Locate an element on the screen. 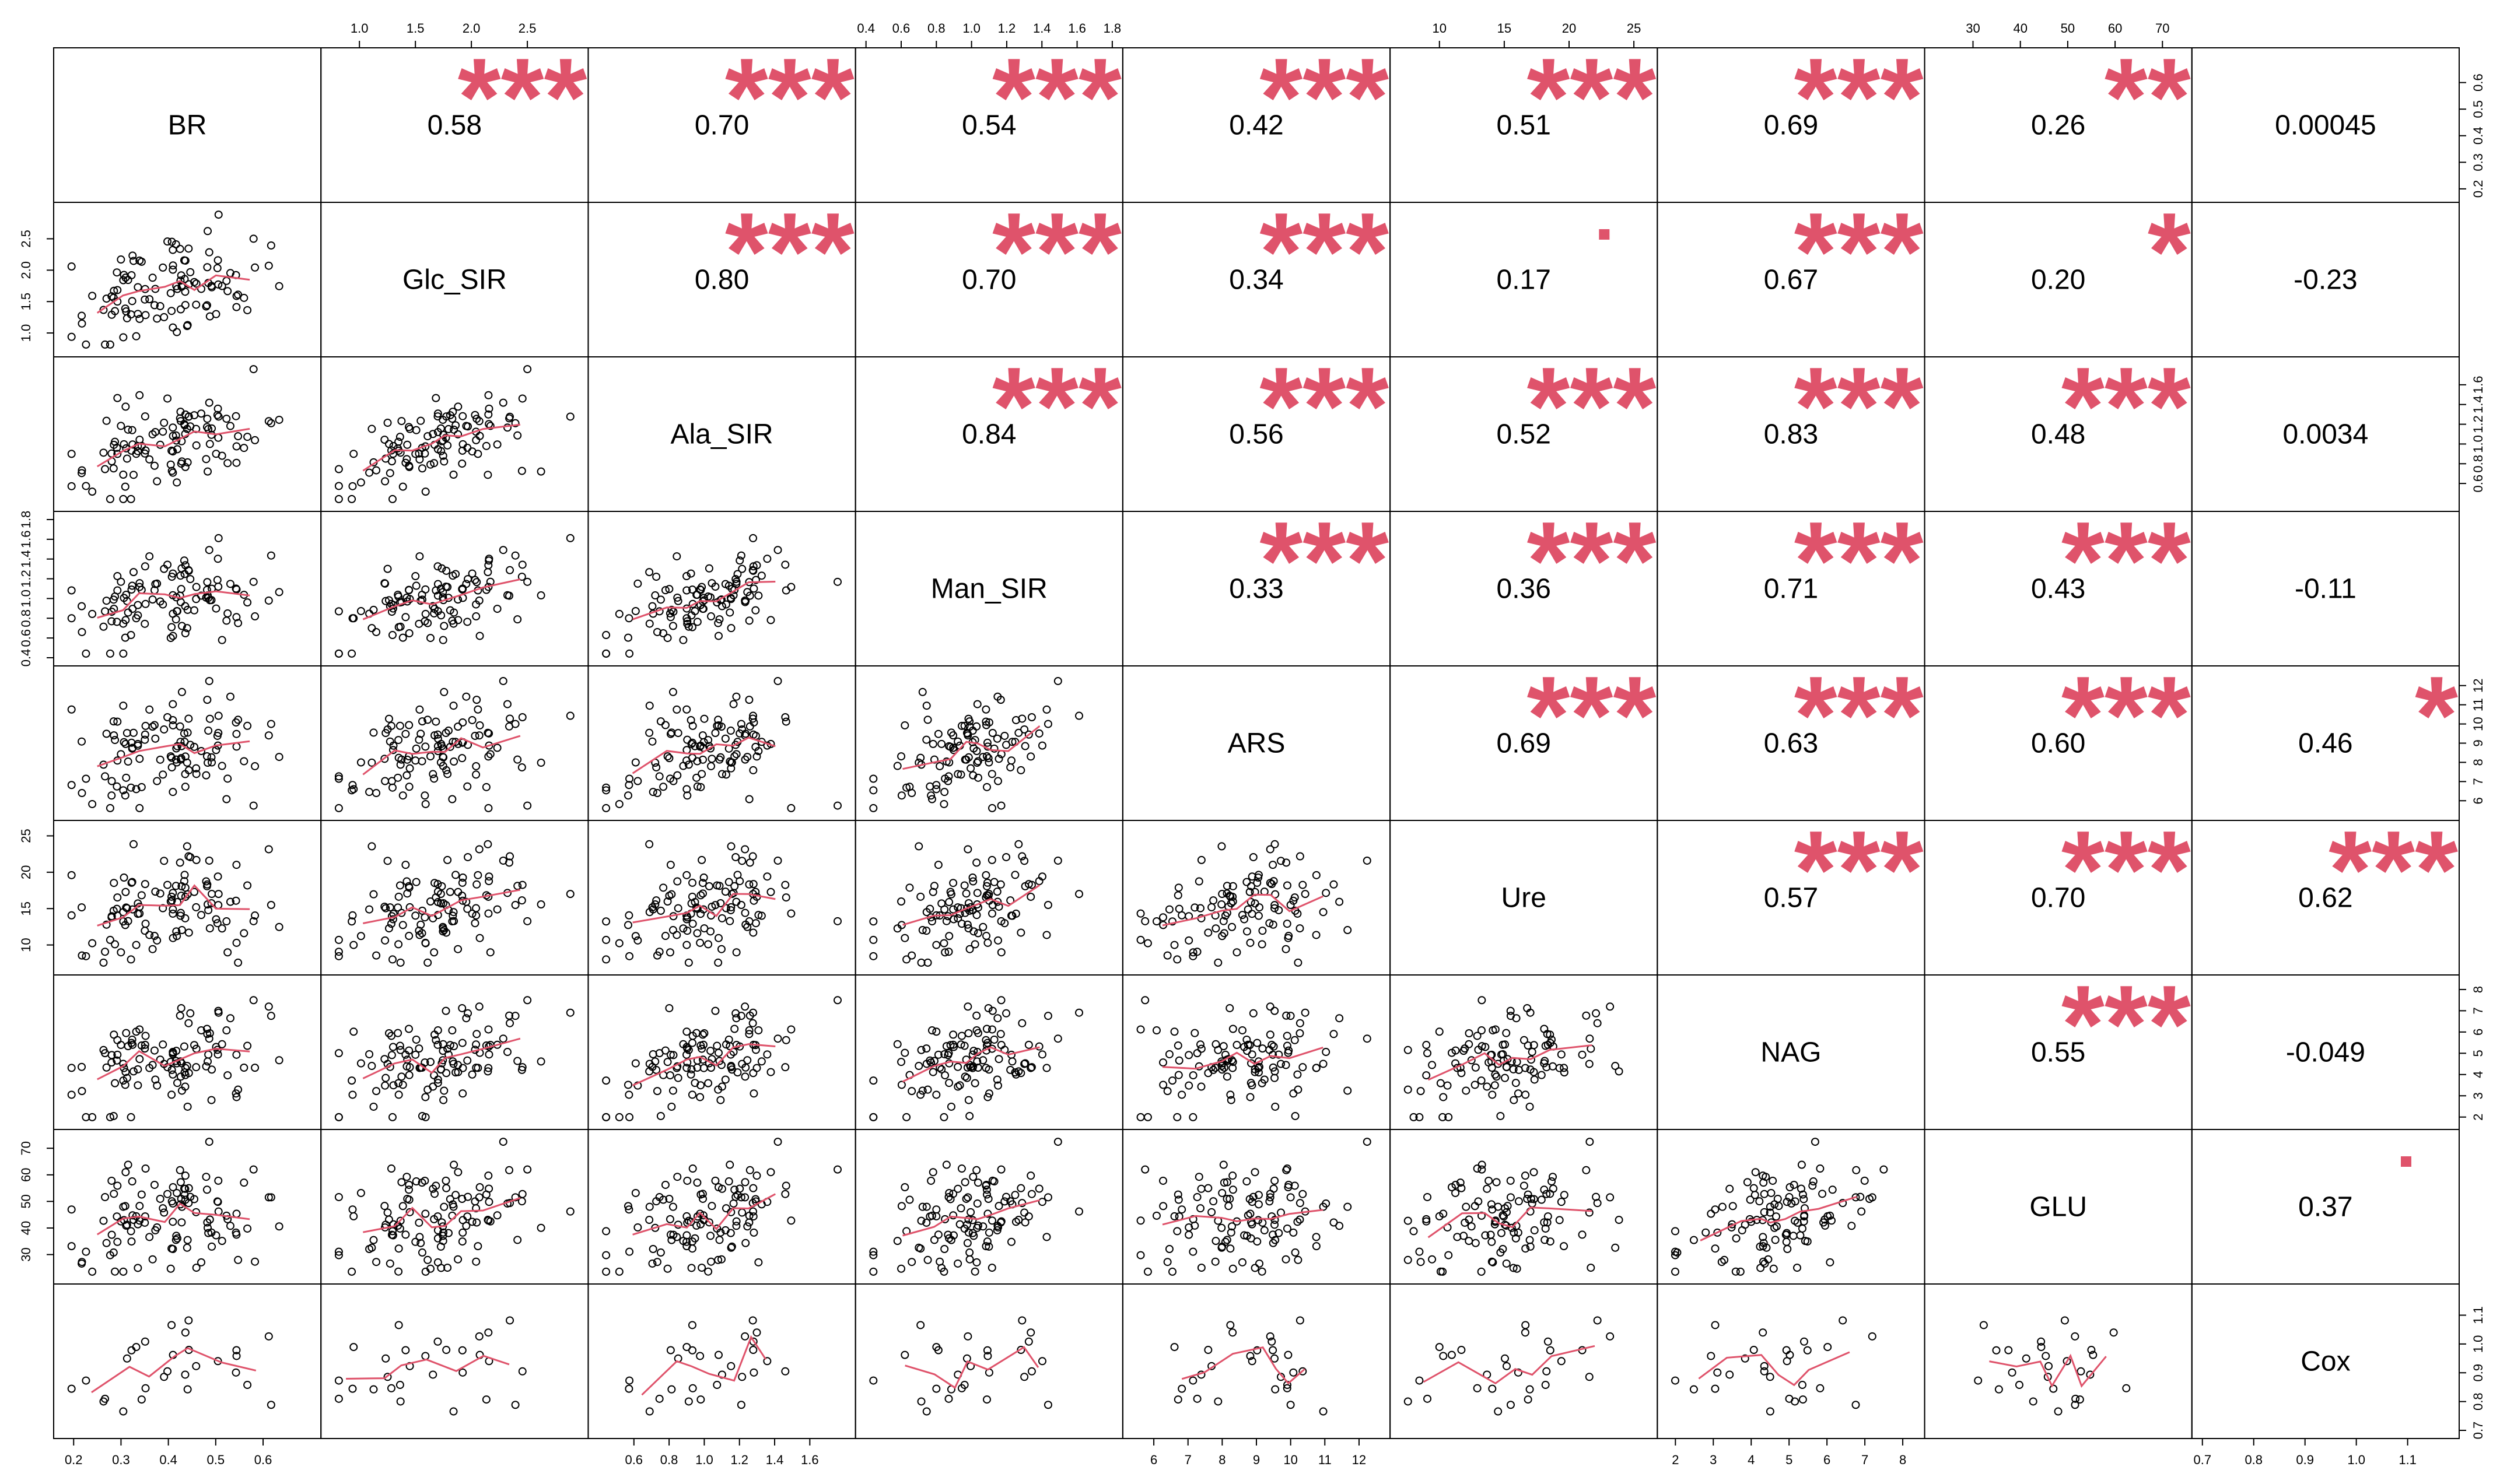 The width and height of the screenshot is (2500, 1484). corr-value-Glc_SIR-Ure: 0.17 is located at coordinates (1524, 280).